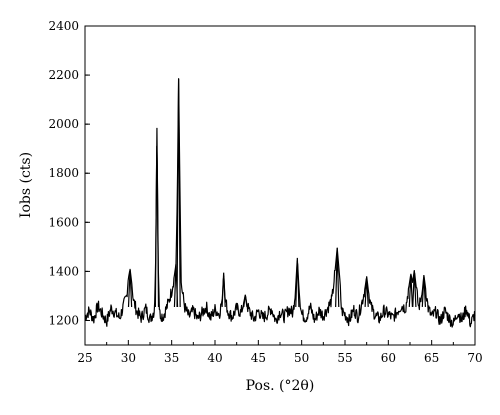 This screenshot has height=415, width=500. Describe the element at coordinates (84, 358) in the screenshot. I see `x-tick-label: 25` at that location.